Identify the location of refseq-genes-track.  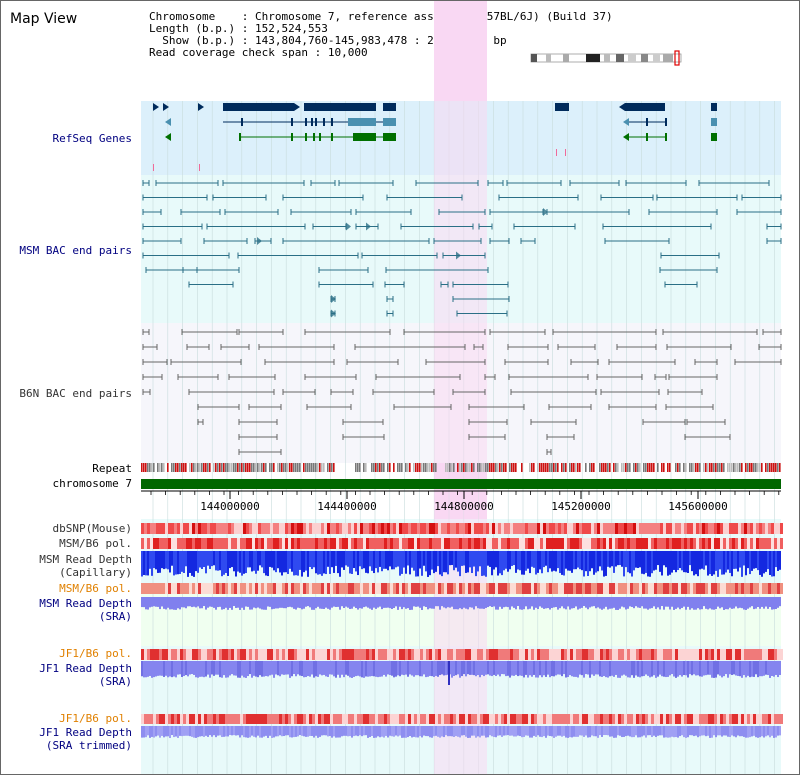
(435, 137).